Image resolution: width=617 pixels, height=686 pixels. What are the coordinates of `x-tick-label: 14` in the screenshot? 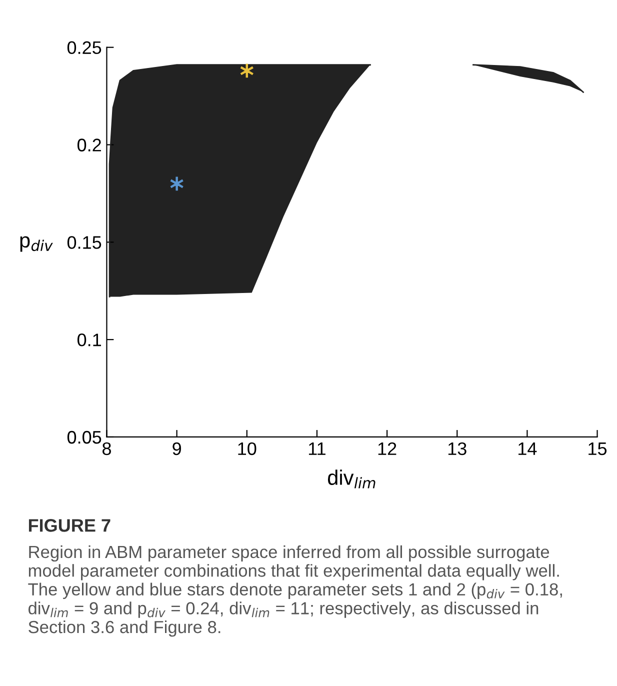 It's located at (527, 448).